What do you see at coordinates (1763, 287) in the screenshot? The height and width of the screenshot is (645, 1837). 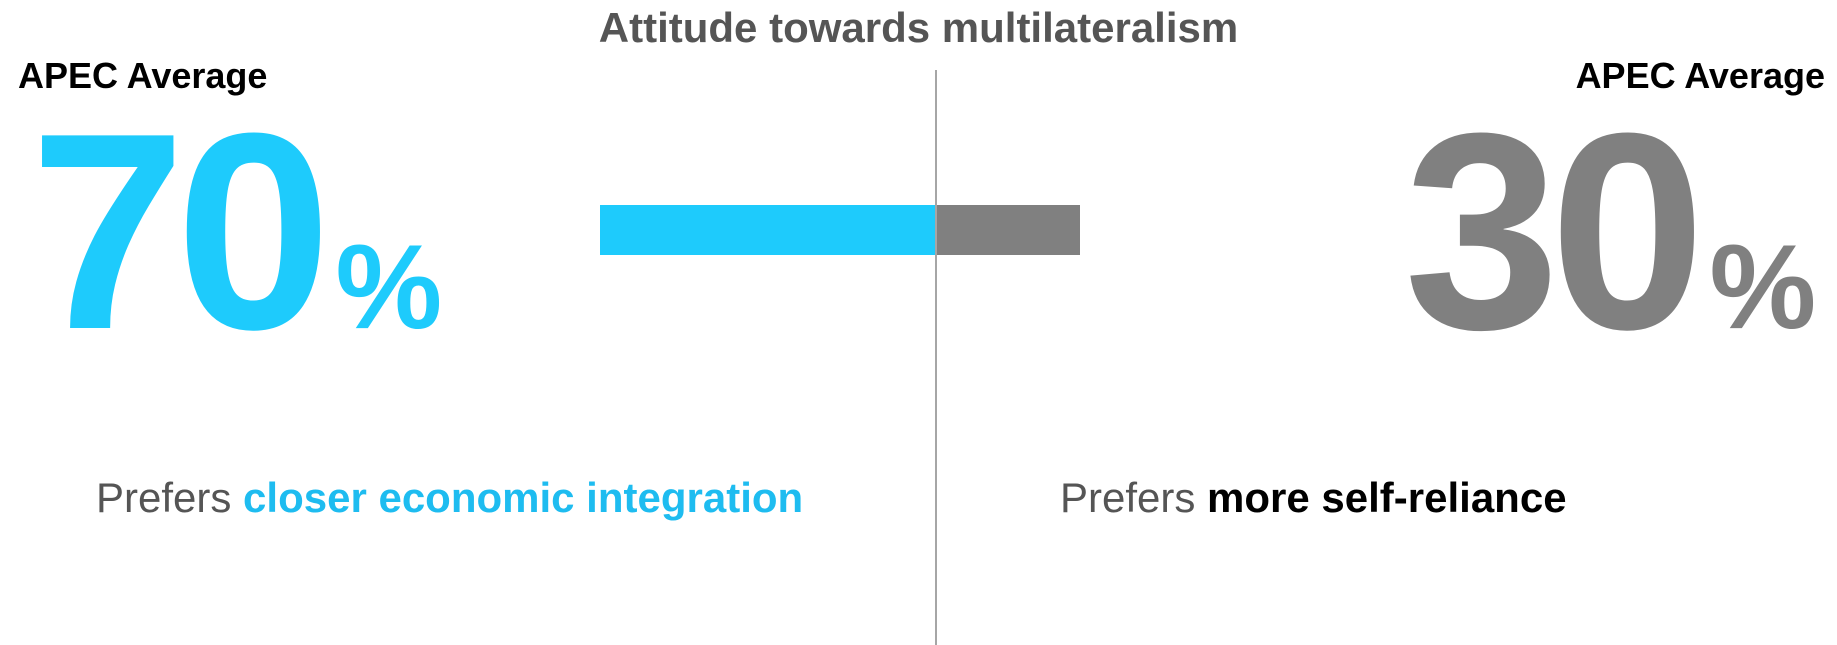 I see `right-percent-sign: %` at bounding box center [1763, 287].